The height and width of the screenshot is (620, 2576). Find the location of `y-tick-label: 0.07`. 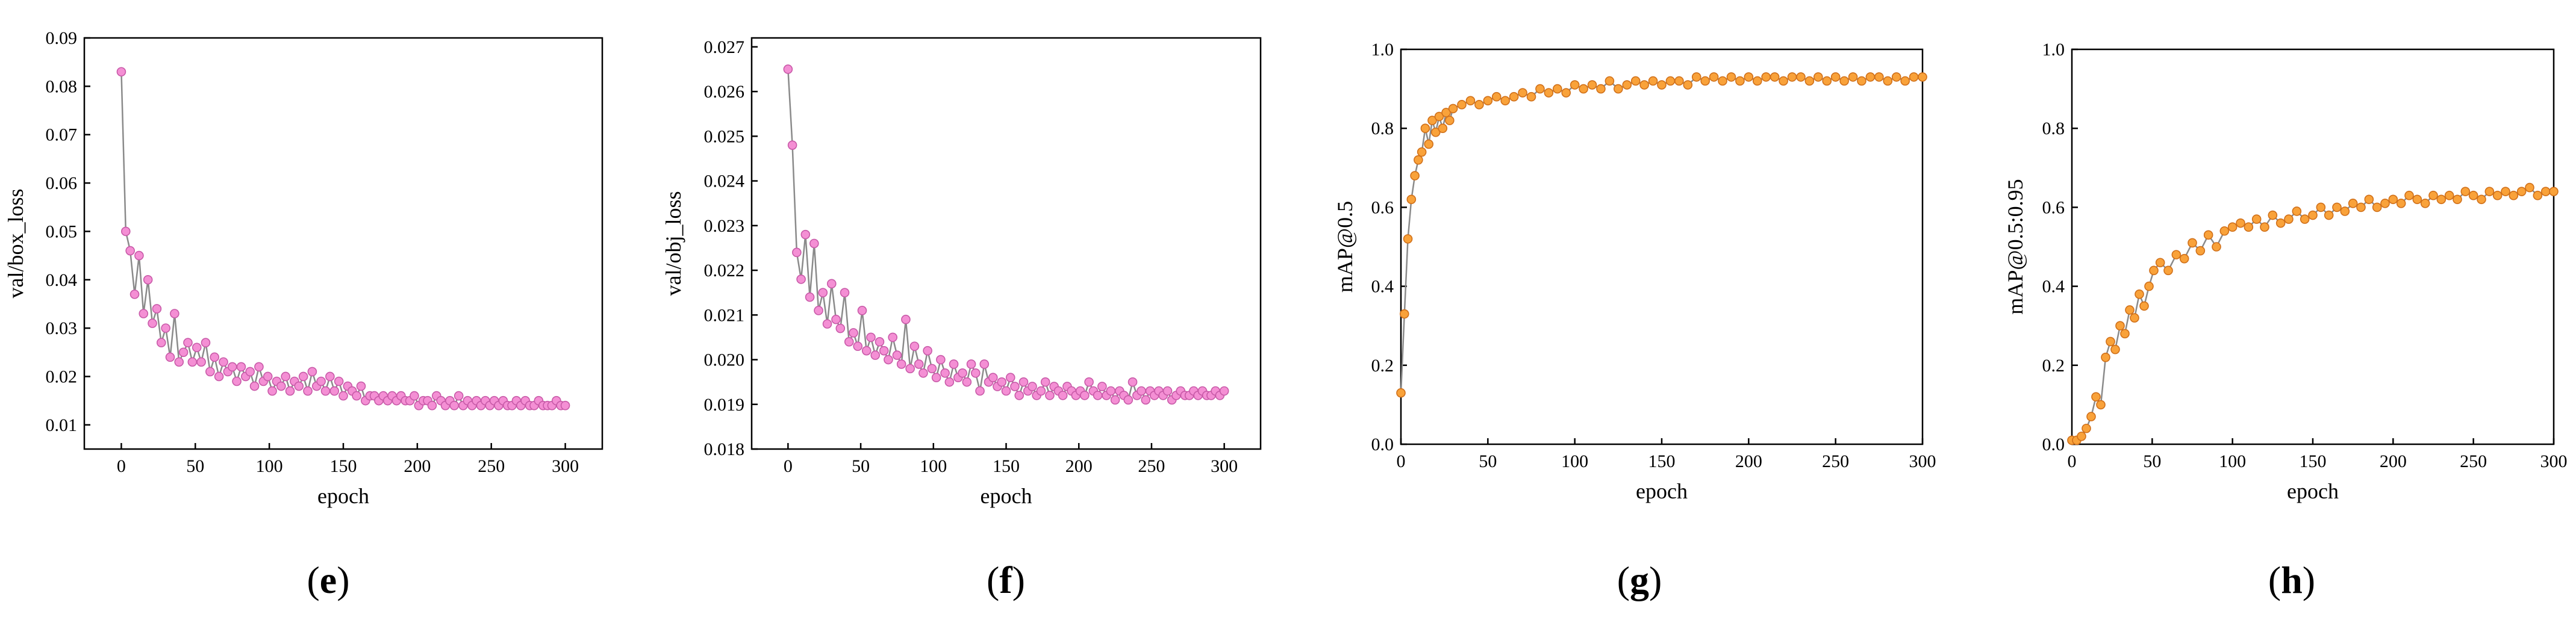

y-tick-label: 0.07 is located at coordinates (62, 135).